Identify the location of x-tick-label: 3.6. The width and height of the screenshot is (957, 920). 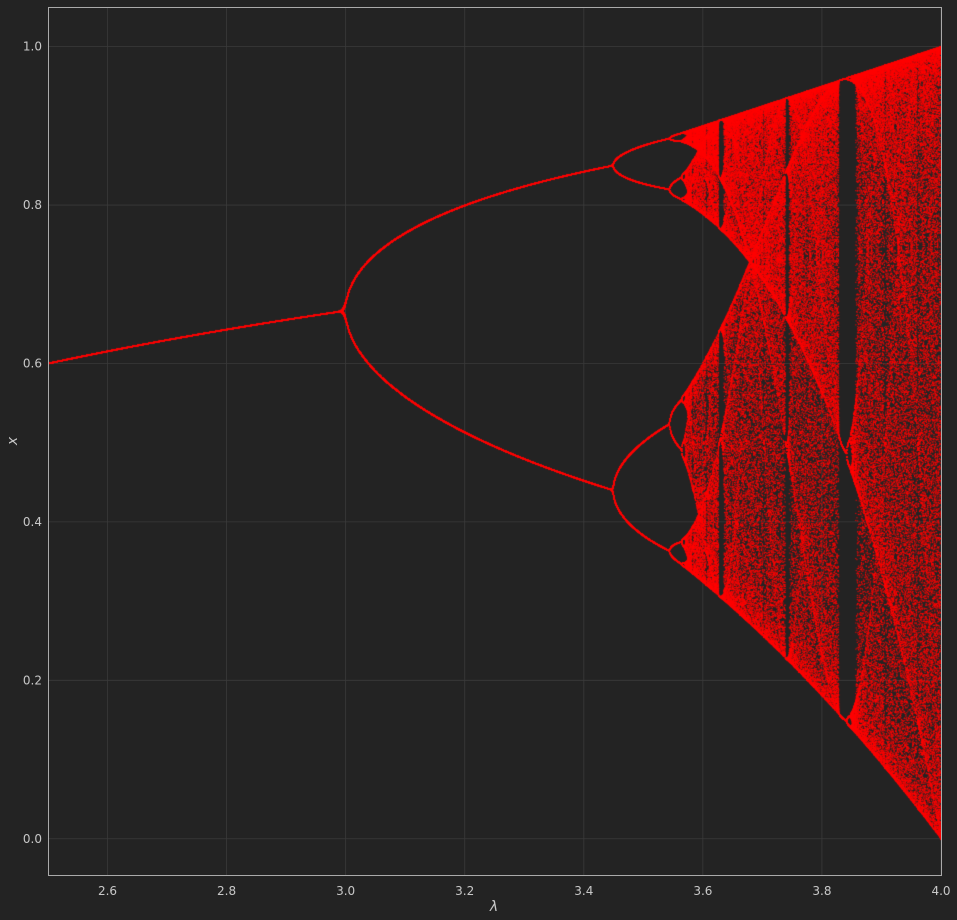
(702, 891).